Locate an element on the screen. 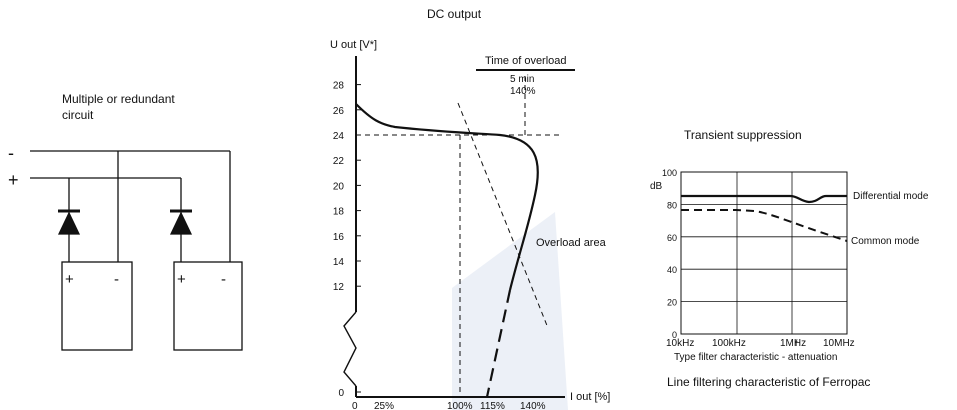 The width and height of the screenshot is (957, 410). dc-x-tick-25: 25% is located at coordinates (384, 405).